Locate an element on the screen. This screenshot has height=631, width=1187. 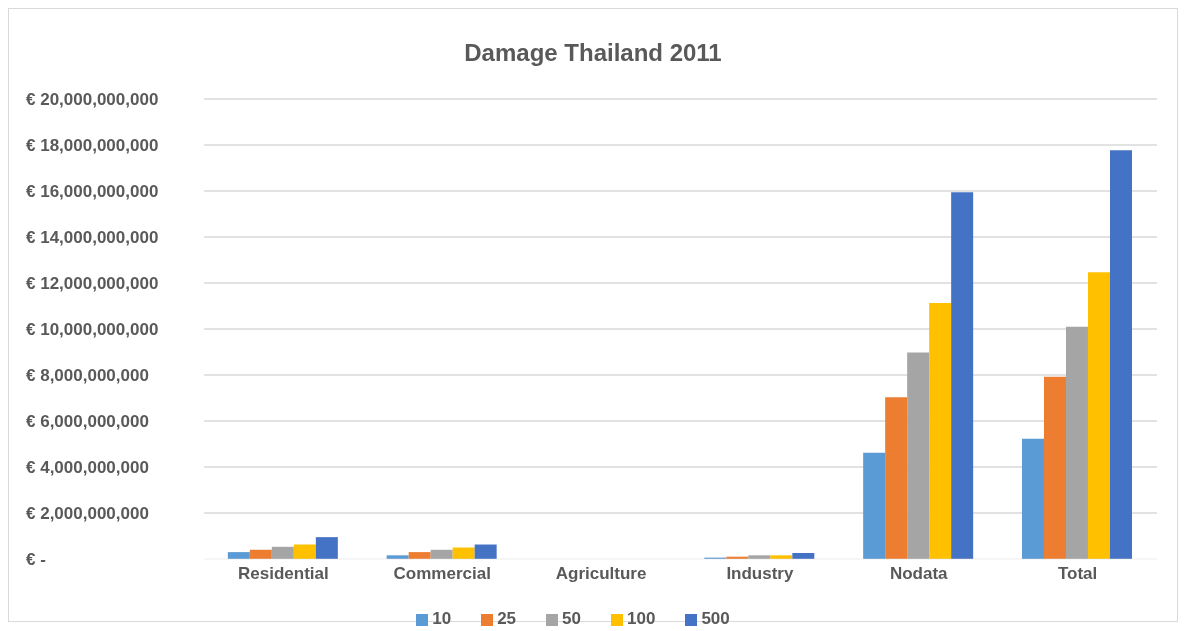
y-tick-label: € 20,000,000,000 is located at coordinates (92, 100).